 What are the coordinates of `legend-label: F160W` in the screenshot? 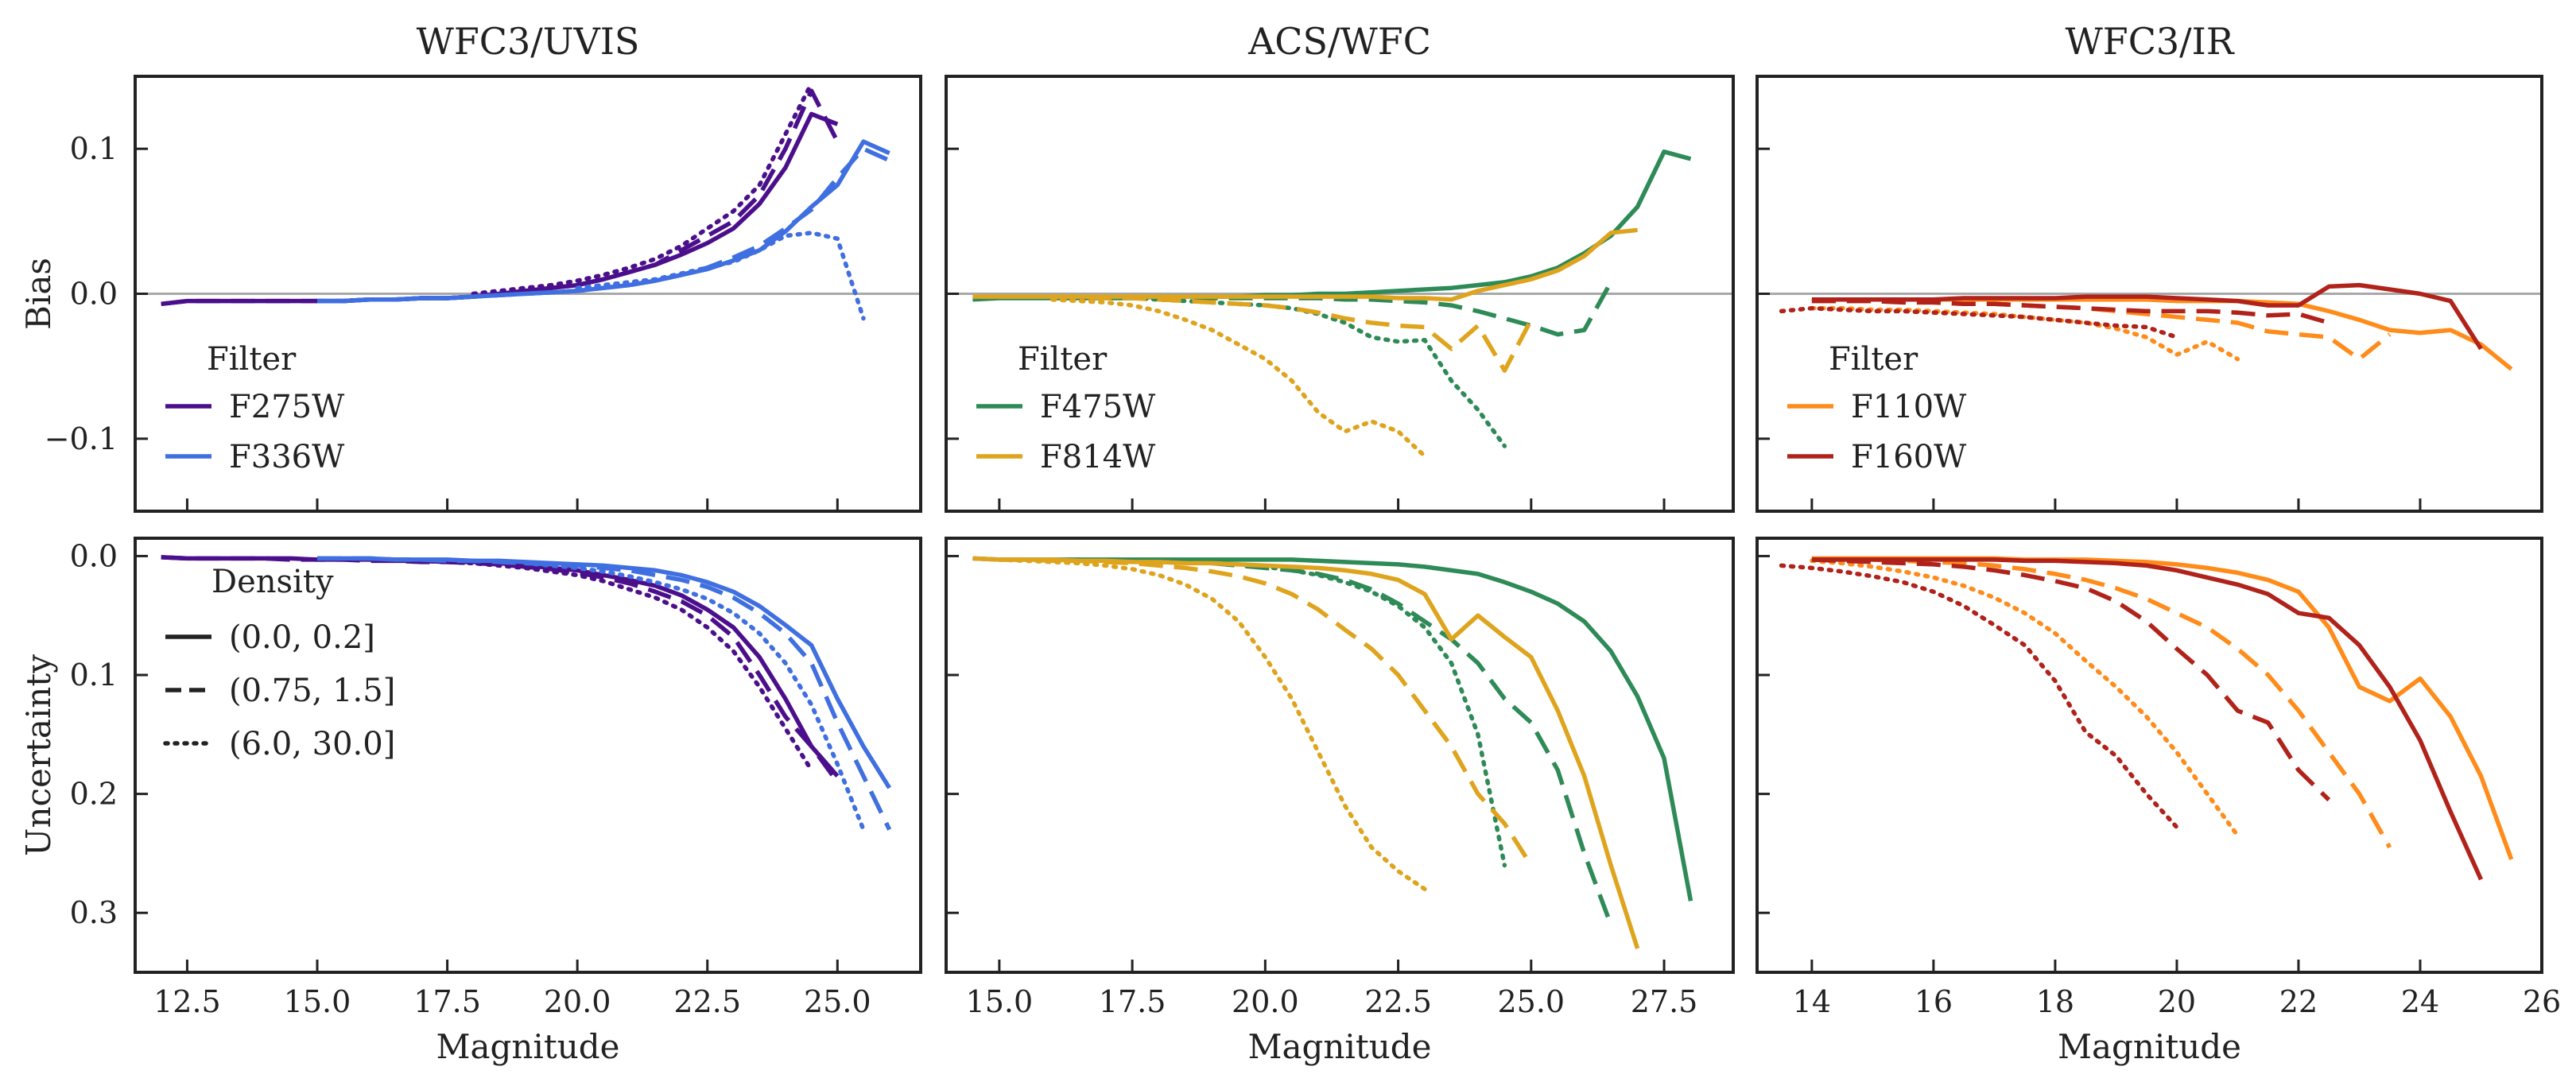 It's located at (1909, 457).